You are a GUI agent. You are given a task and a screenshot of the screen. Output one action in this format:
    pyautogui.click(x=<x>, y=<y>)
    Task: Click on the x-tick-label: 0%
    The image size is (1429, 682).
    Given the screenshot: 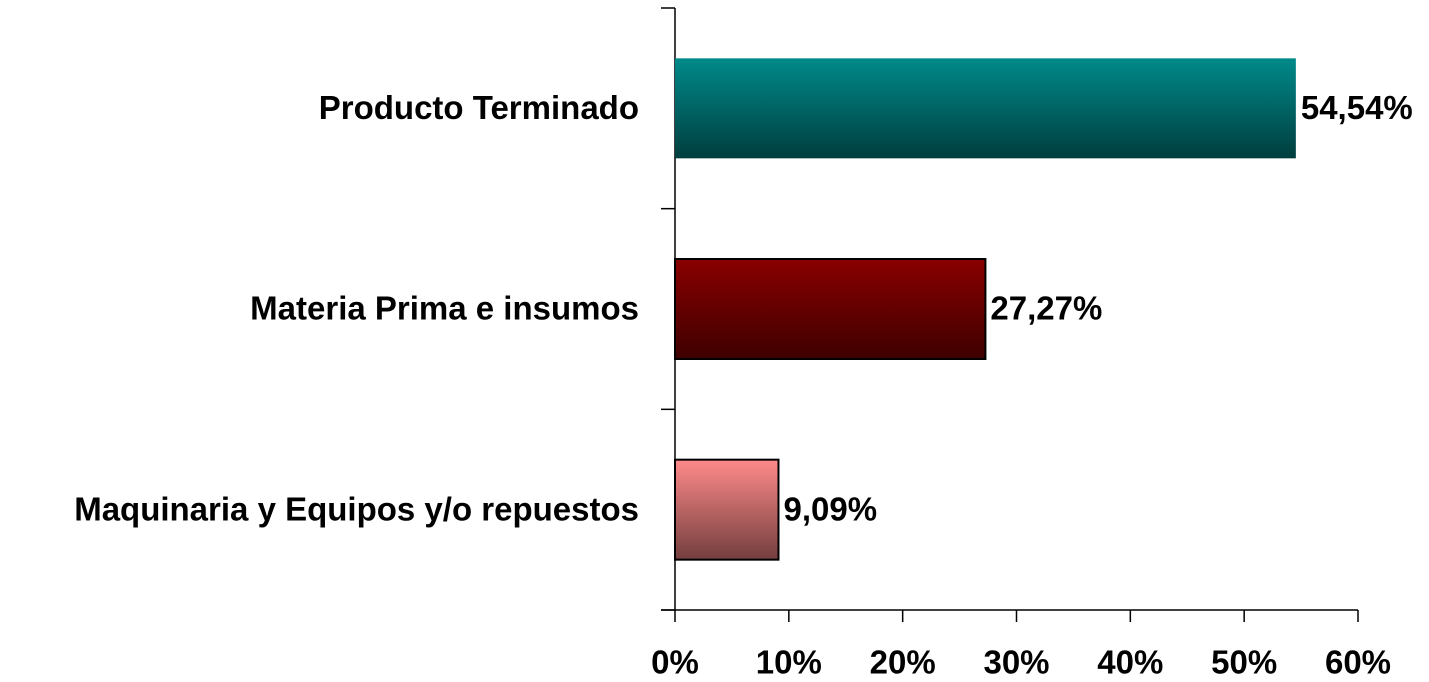 What is the action you would take?
    pyautogui.click(x=675, y=662)
    